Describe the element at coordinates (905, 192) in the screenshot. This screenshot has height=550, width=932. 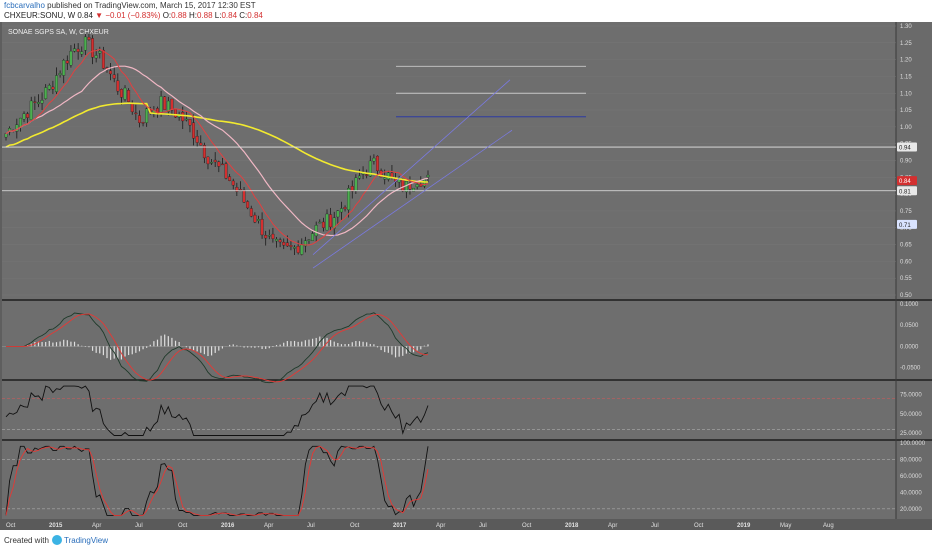
I see `price-axis-tag-label: 0.81` at that location.